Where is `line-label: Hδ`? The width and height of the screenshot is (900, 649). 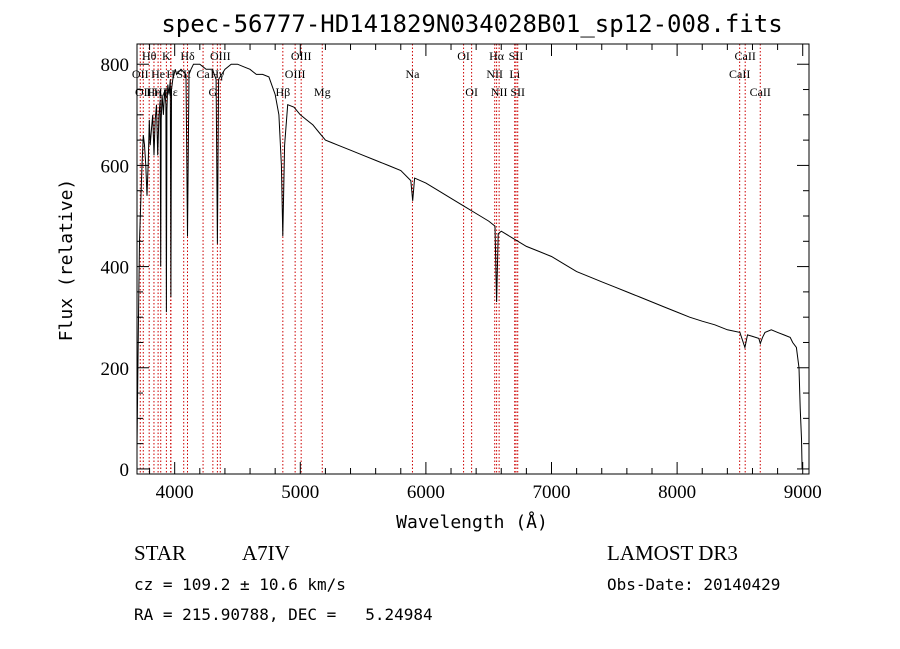
line-label: Hδ is located at coordinates (187, 56).